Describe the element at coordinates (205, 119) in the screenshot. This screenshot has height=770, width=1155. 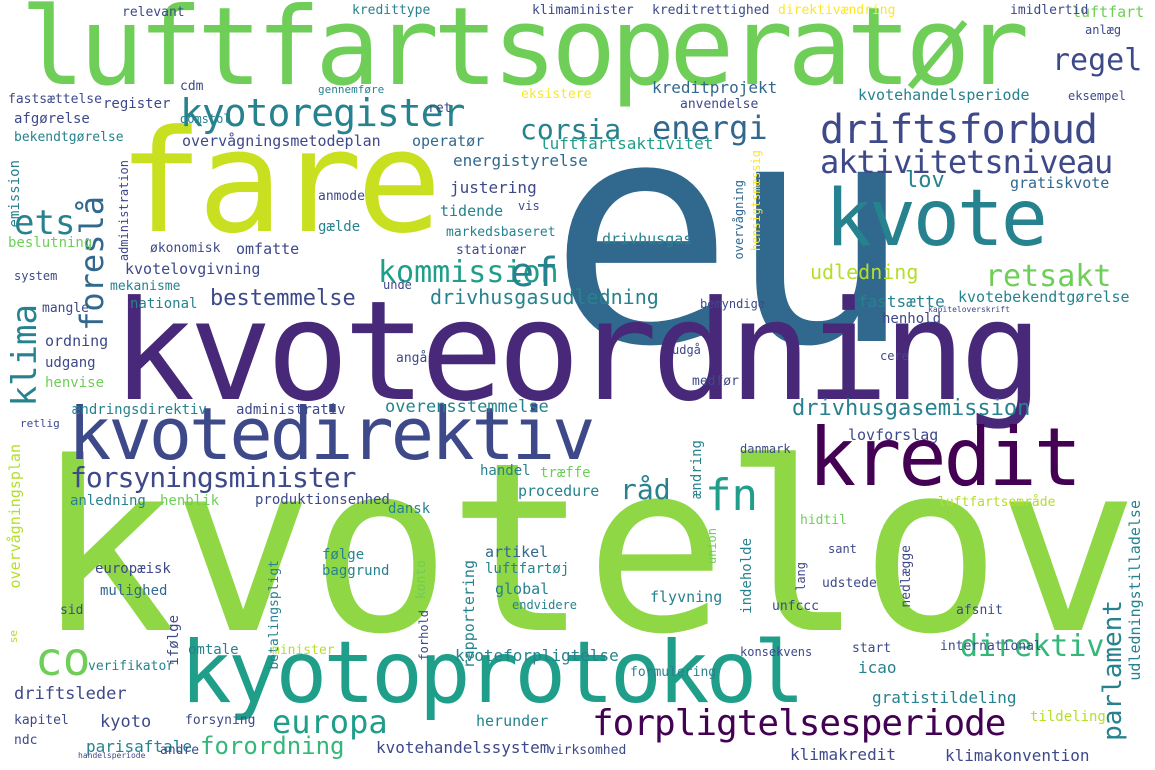
I see `word-domstol: domstol` at that location.